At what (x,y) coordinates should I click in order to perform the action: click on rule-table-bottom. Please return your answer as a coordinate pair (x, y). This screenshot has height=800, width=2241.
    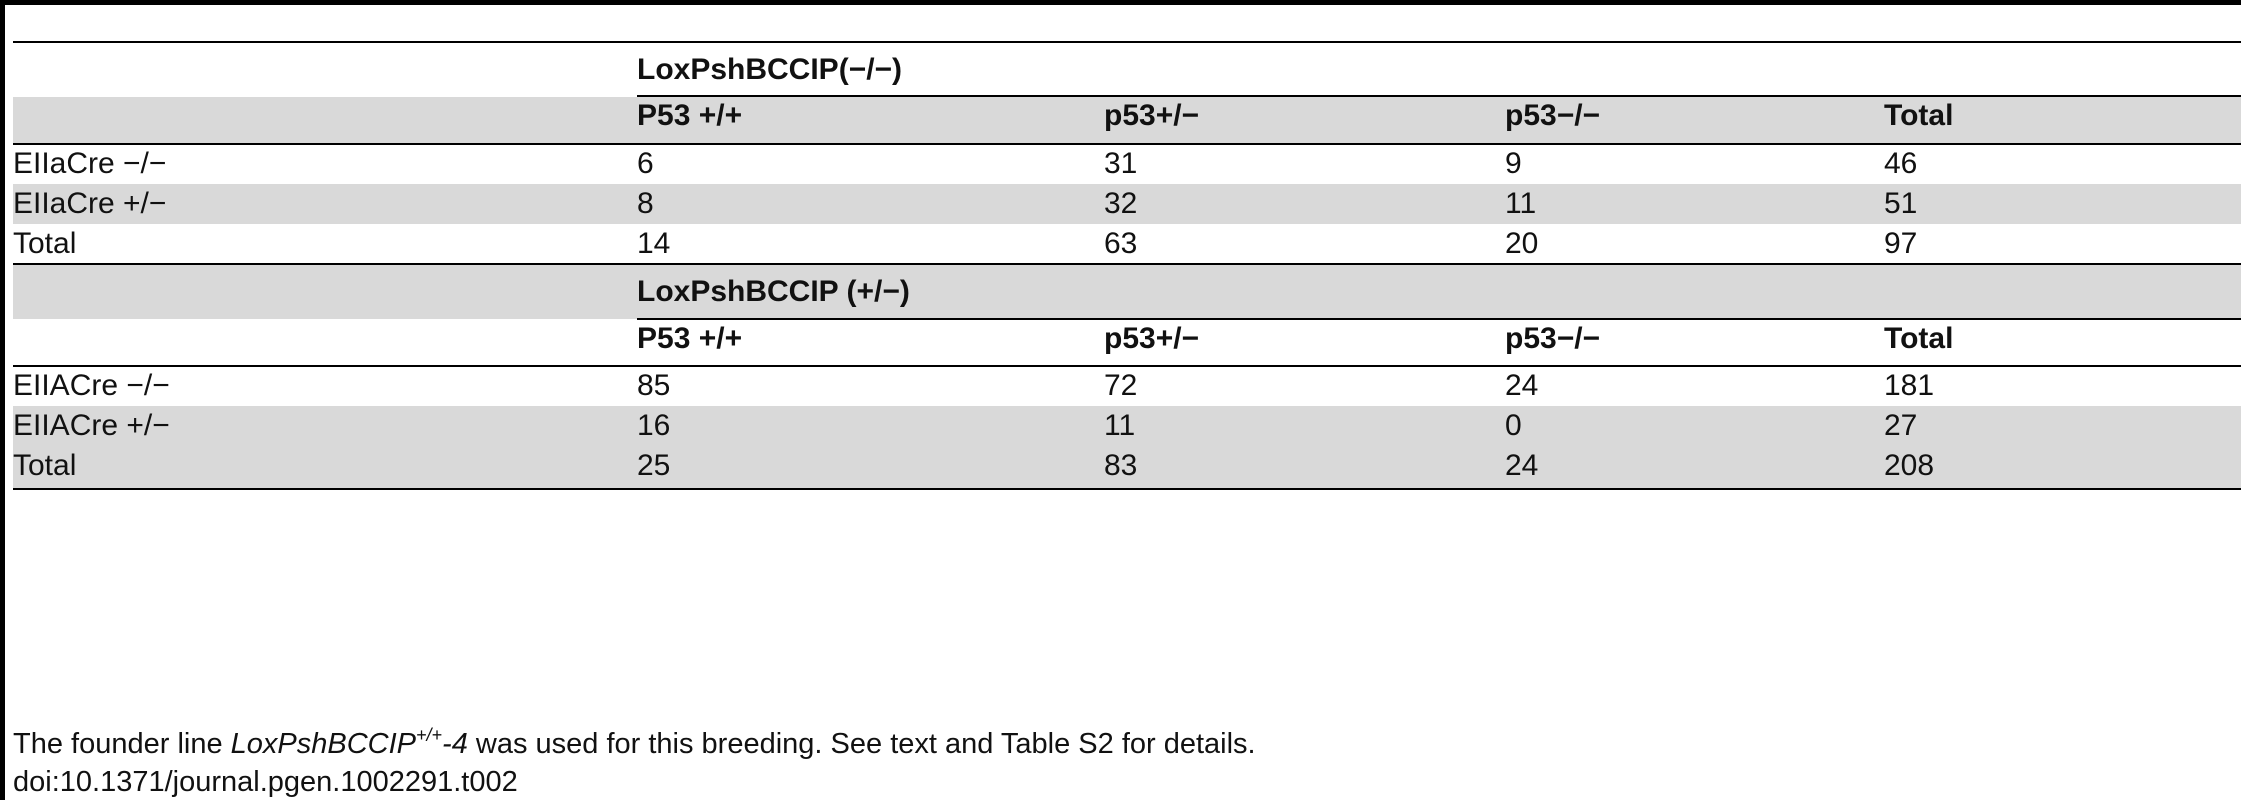
    Looking at the image, I should click on (1127, 489).